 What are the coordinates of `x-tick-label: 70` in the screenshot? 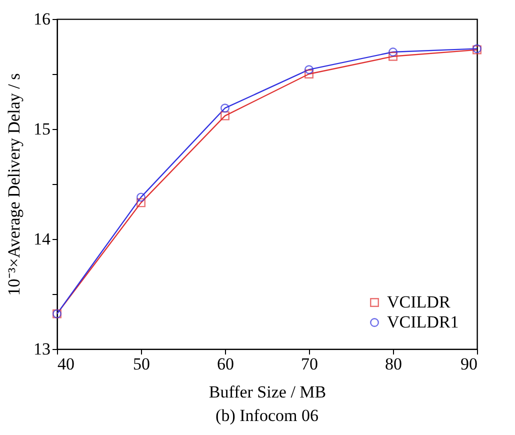 It's located at (309, 364).